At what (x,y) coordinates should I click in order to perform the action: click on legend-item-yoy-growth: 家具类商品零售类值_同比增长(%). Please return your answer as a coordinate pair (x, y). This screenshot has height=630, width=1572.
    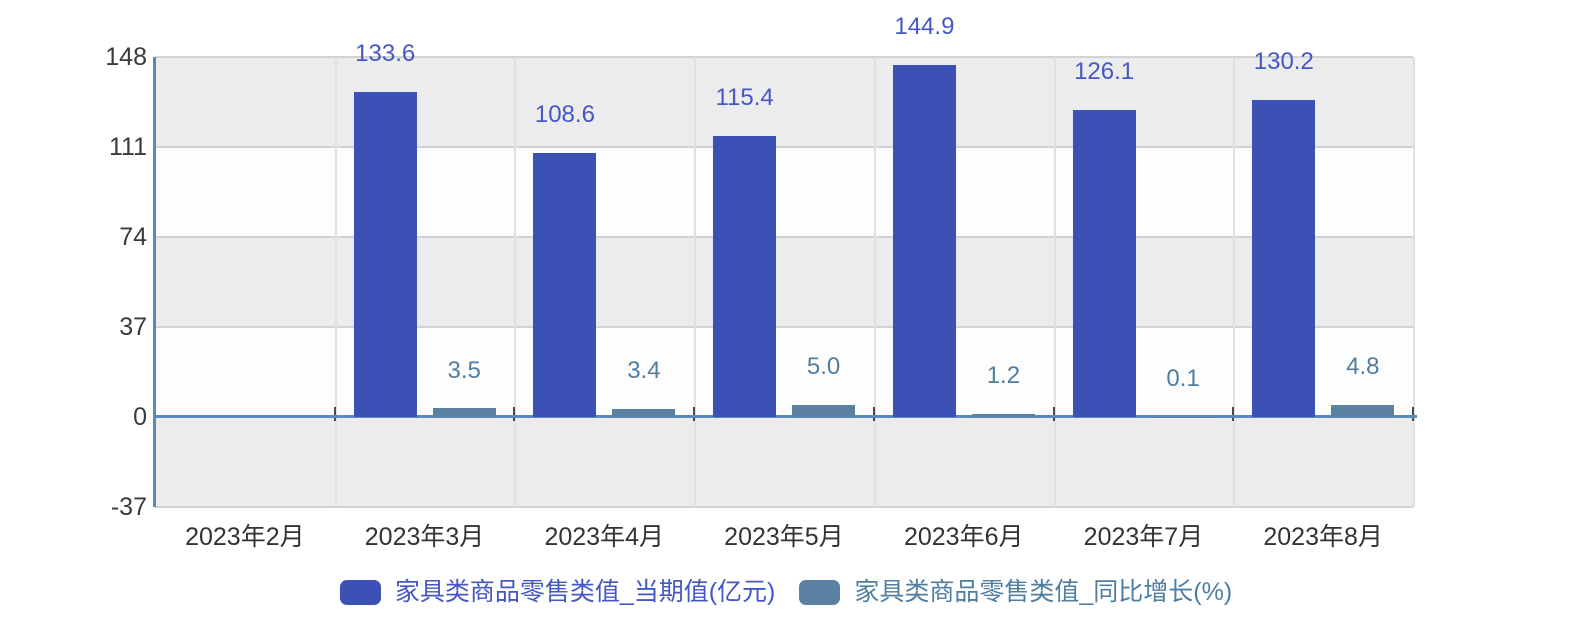
    Looking at the image, I should click on (1015, 592).